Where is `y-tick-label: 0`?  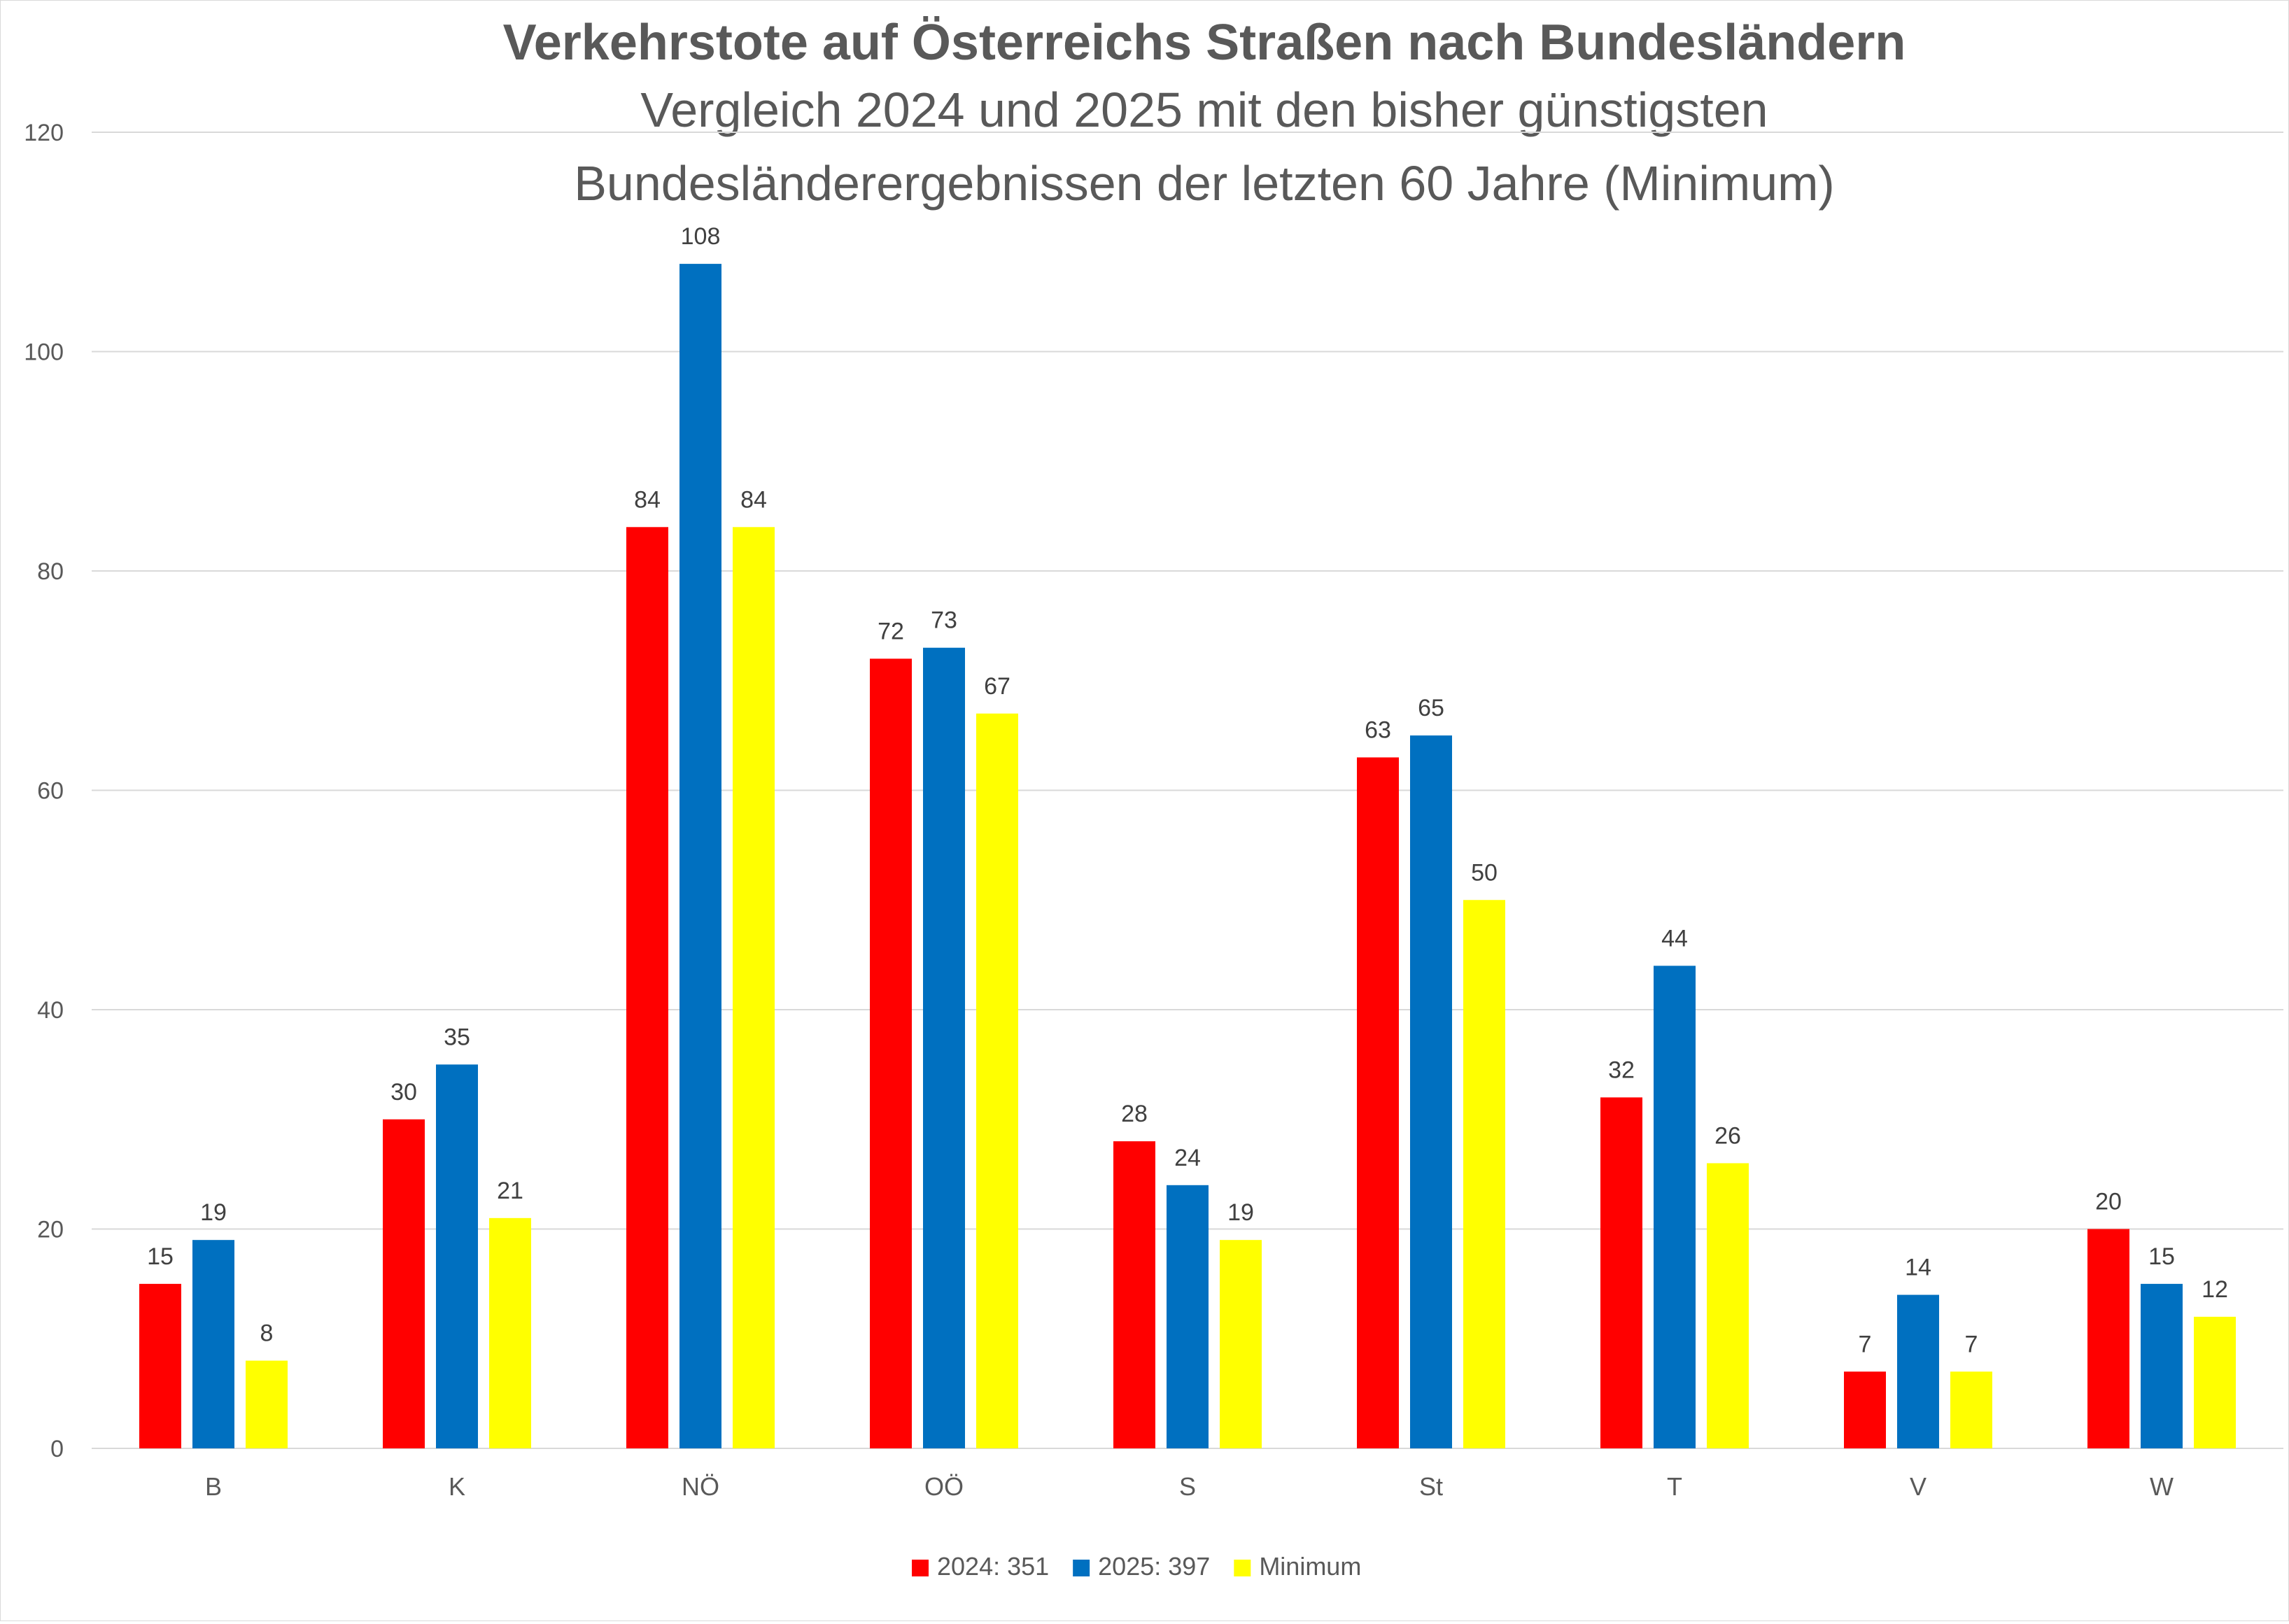
y-tick-label: 0 is located at coordinates (57, 1449).